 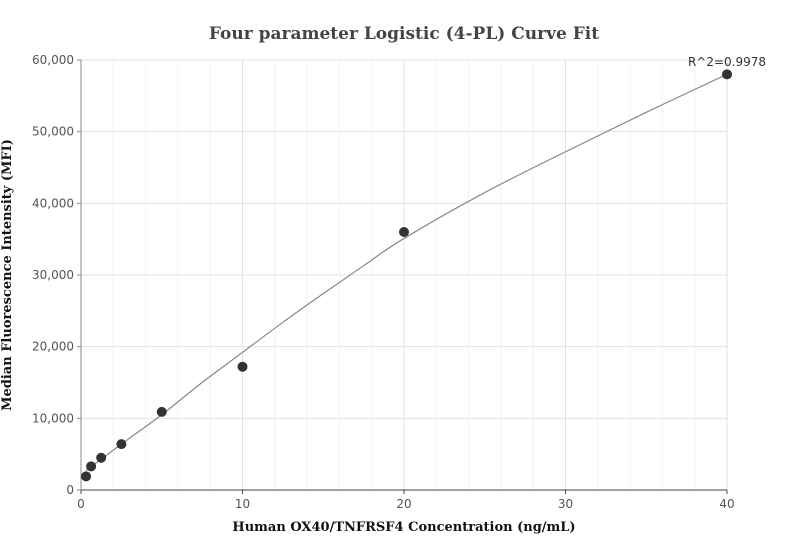 I want to click on x-tick-label: 40, so click(x=726, y=504).